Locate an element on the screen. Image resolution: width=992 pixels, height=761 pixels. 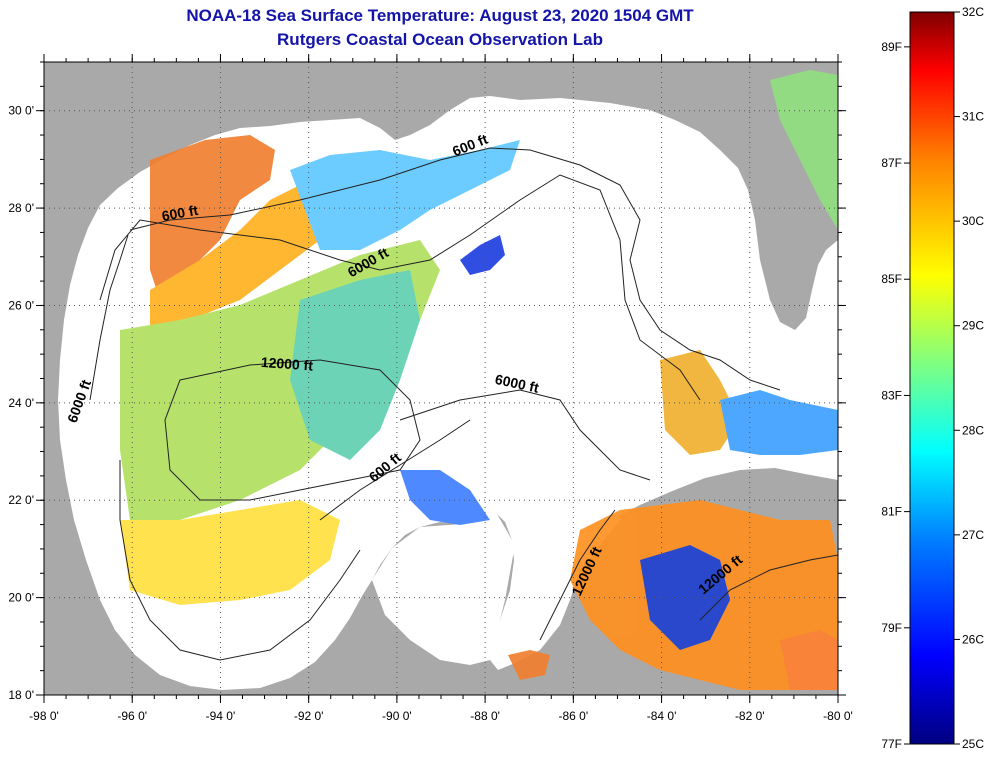
colorbar is located at coordinates (932, 378).